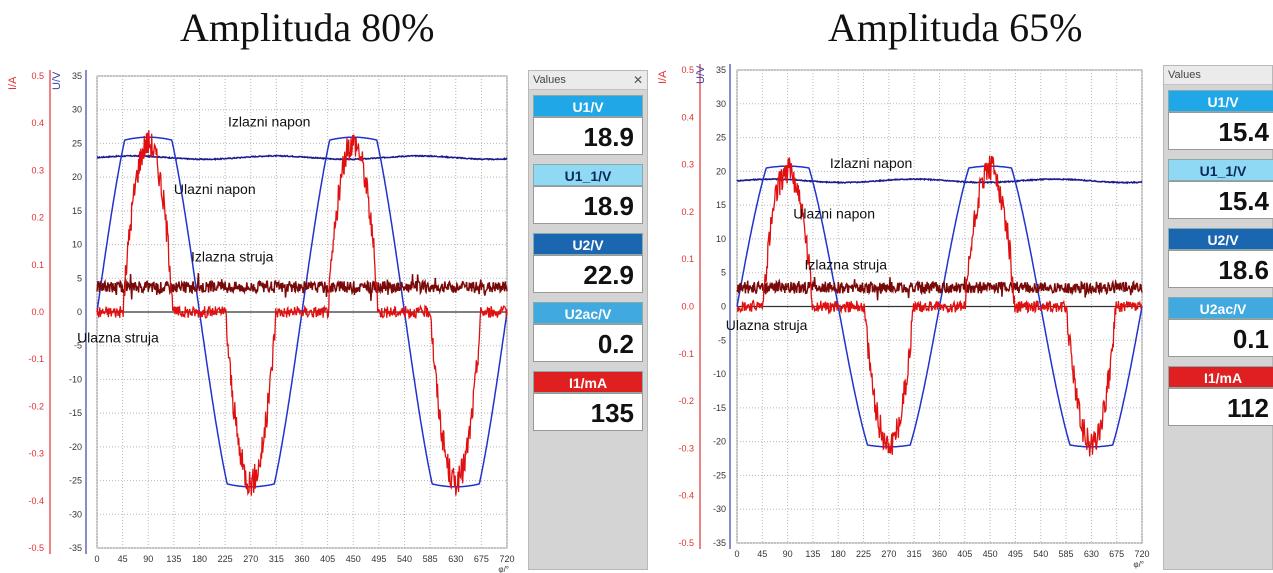  I want to click on current-tick-label: 0.0, so click(37, 312).